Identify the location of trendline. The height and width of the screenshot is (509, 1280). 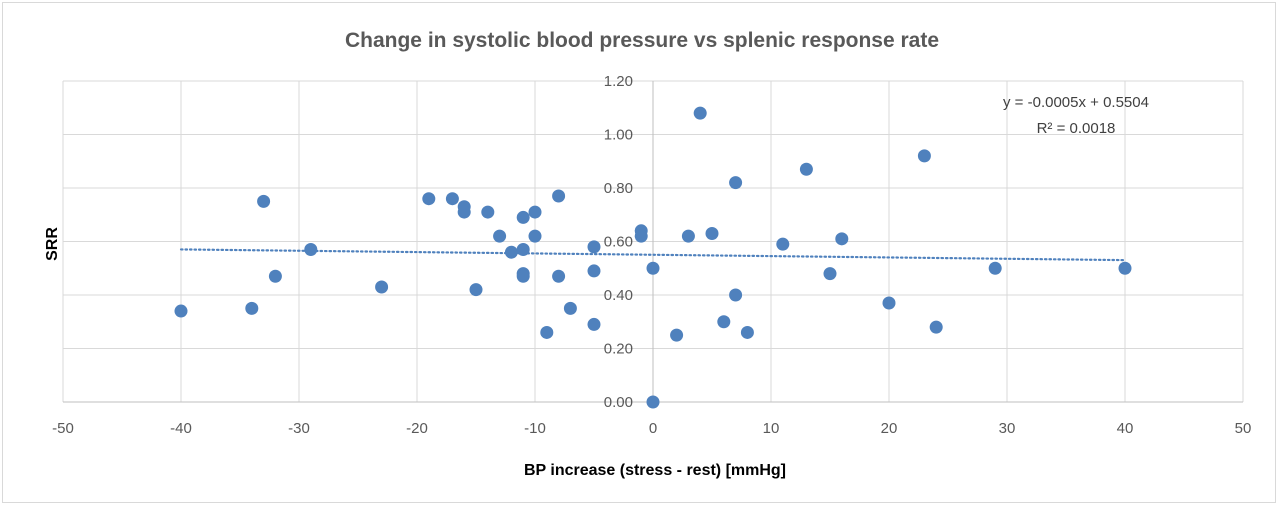
(653, 255).